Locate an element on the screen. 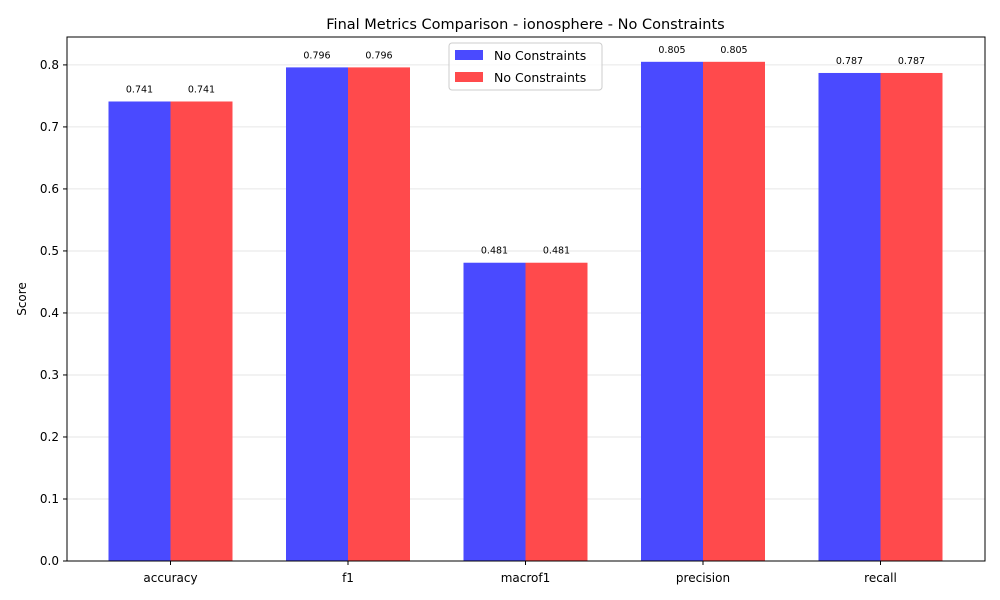  y-tick-label: 0.1 is located at coordinates (49, 499).